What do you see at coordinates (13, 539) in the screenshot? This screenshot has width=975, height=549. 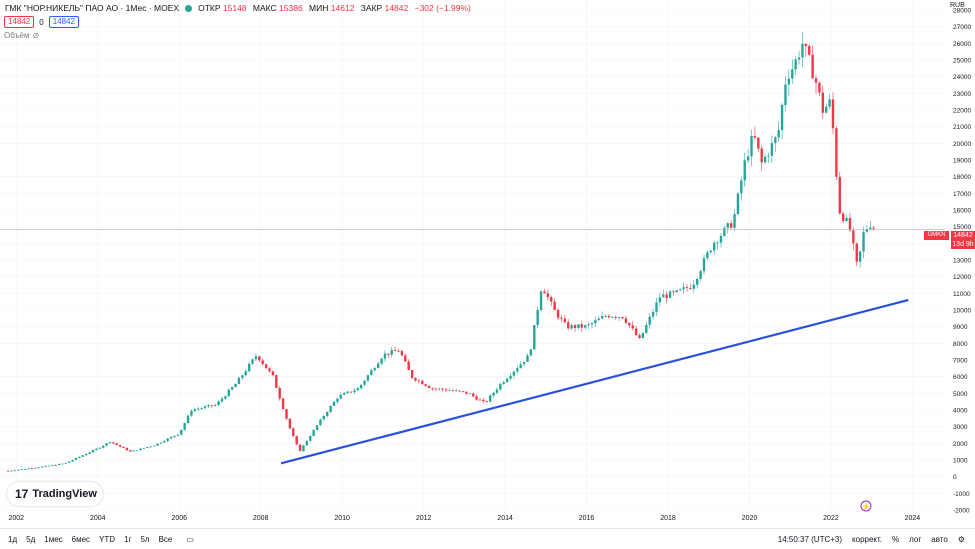 I see `range-button-0: 1д` at bounding box center [13, 539].